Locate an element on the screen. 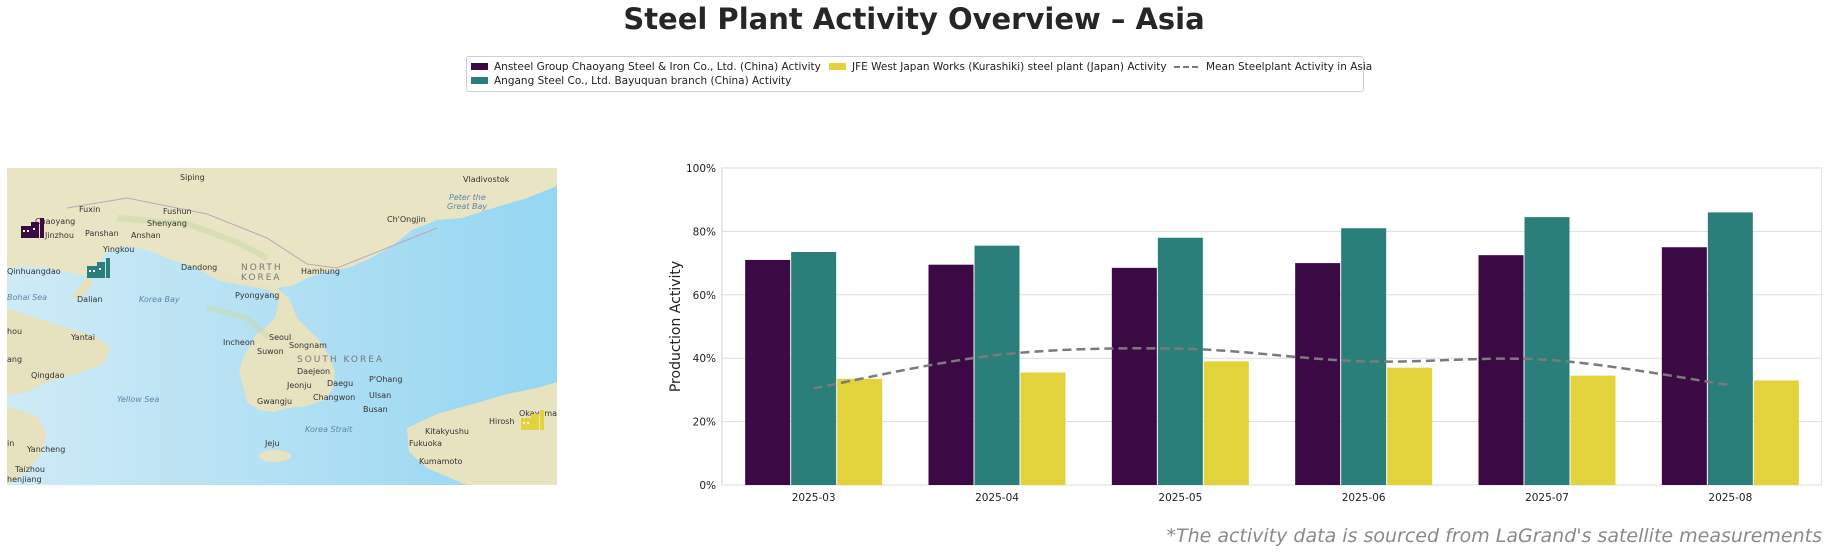  map-label-daejeon: Daejeon is located at coordinates (313, 371).